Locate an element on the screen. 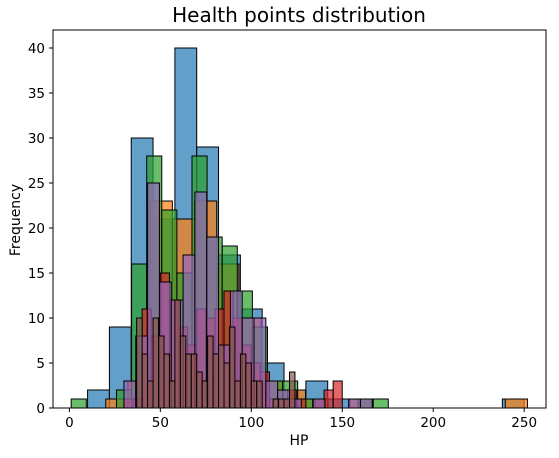 The image size is (559, 458). x-tick-label-1: 50 is located at coordinates (160, 423).